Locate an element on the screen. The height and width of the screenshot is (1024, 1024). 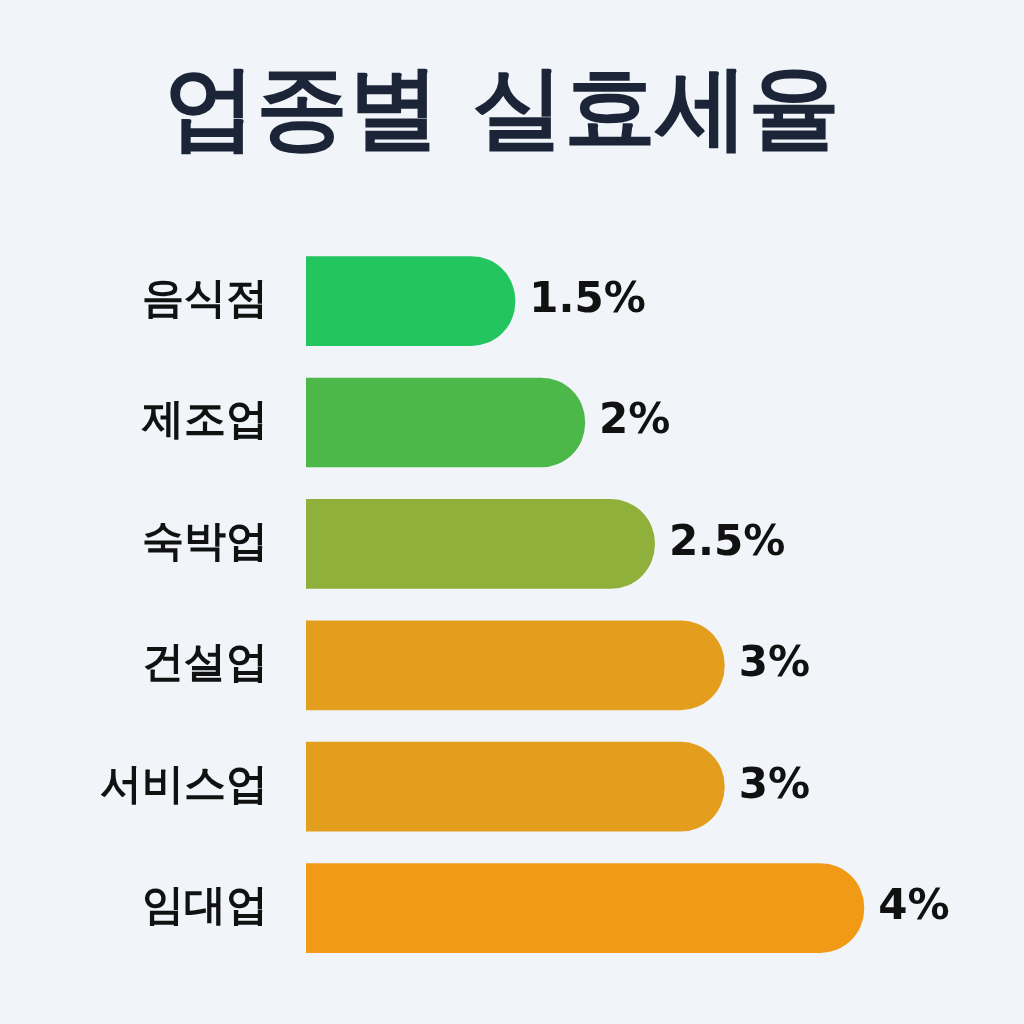
y-tick-label: 숙박업 is located at coordinates (205, 540).